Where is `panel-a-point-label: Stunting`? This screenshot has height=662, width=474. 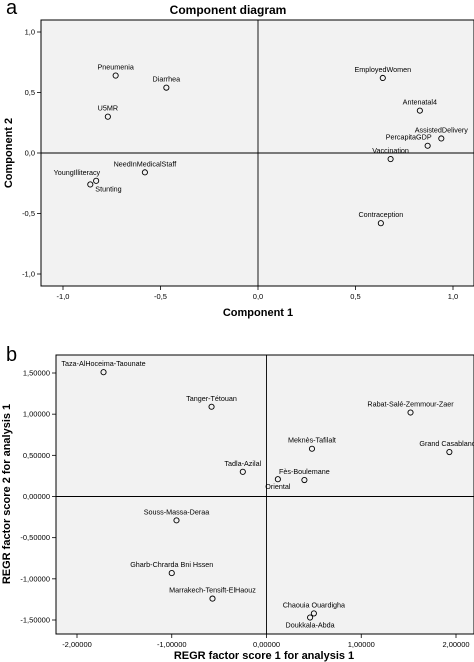
panel-a-point-label: Stunting is located at coordinates (108, 188).